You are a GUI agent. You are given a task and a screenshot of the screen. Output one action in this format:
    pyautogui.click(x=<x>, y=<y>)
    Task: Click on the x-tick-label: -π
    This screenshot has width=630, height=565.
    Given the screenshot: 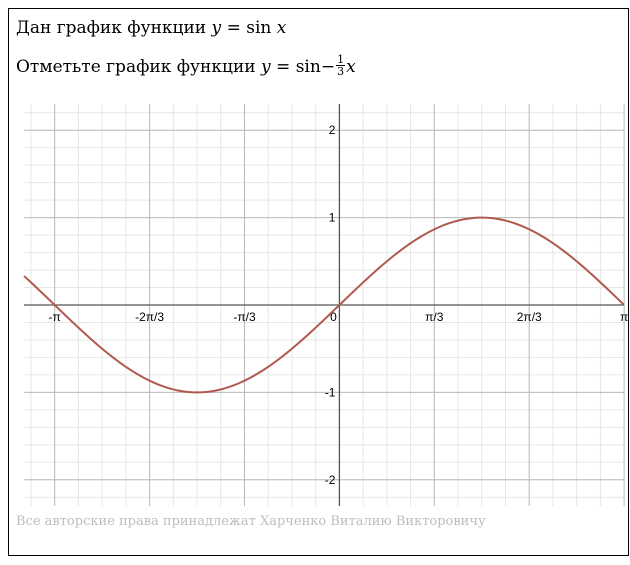 What is the action you would take?
    pyautogui.click(x=55, y=317)
    